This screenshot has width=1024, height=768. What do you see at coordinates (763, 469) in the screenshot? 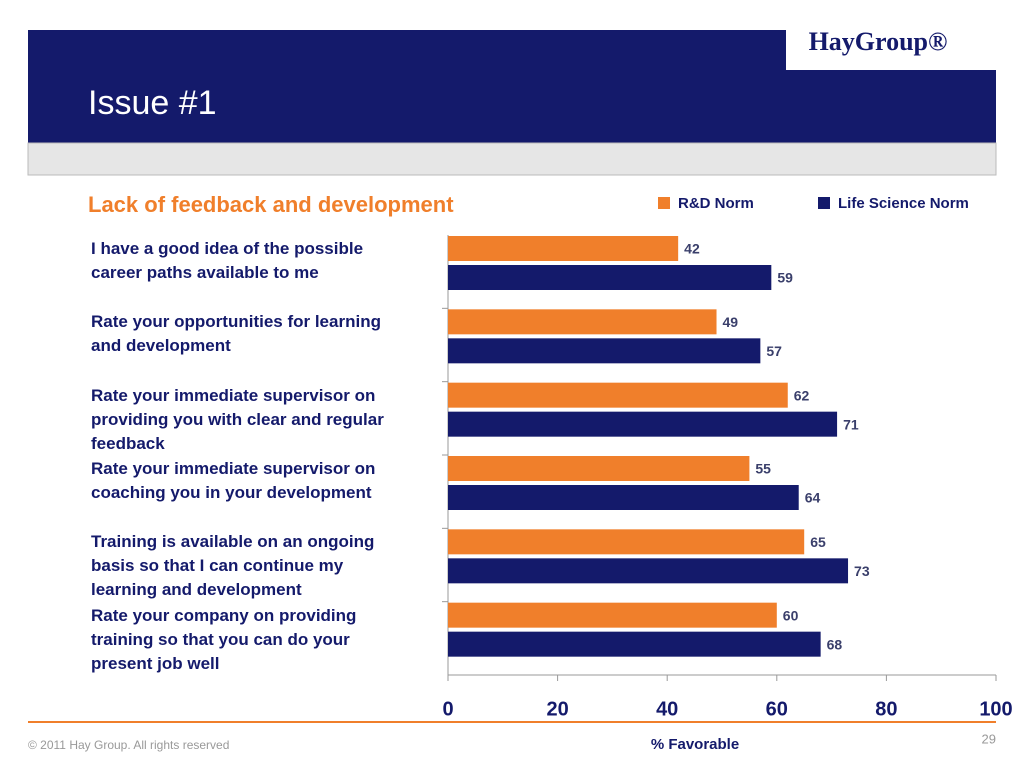
I see `value-label: 55` at bounding box center [763, 469].